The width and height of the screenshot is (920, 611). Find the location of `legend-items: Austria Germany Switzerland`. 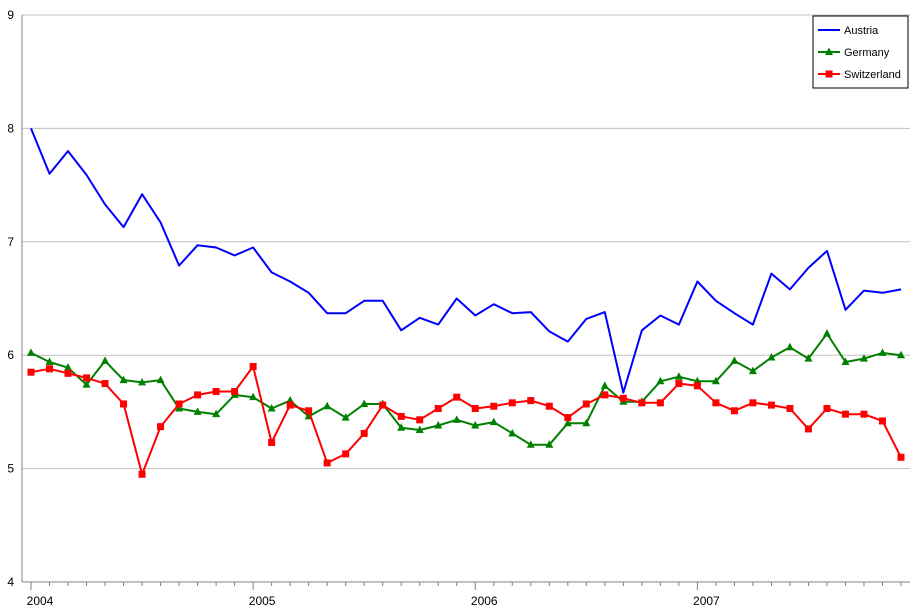

legend-items: Austria Germany Switzerland is located at coordinates (859, 53).